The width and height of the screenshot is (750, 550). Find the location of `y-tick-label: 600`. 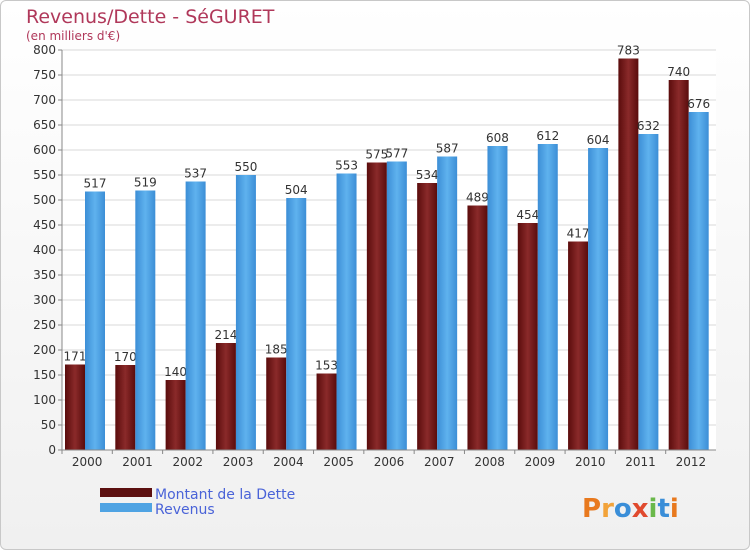

y-tick-label: 600 is located at coordinates (44, 150).